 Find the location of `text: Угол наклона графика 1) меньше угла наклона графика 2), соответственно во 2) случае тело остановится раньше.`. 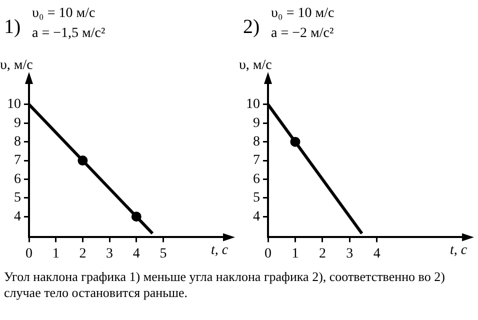

text: Угол наклона графика 1) меньше угла наклона графика 2), соответственно во 2) случае тело остановится раньше. is located at coordinates (225, 285).